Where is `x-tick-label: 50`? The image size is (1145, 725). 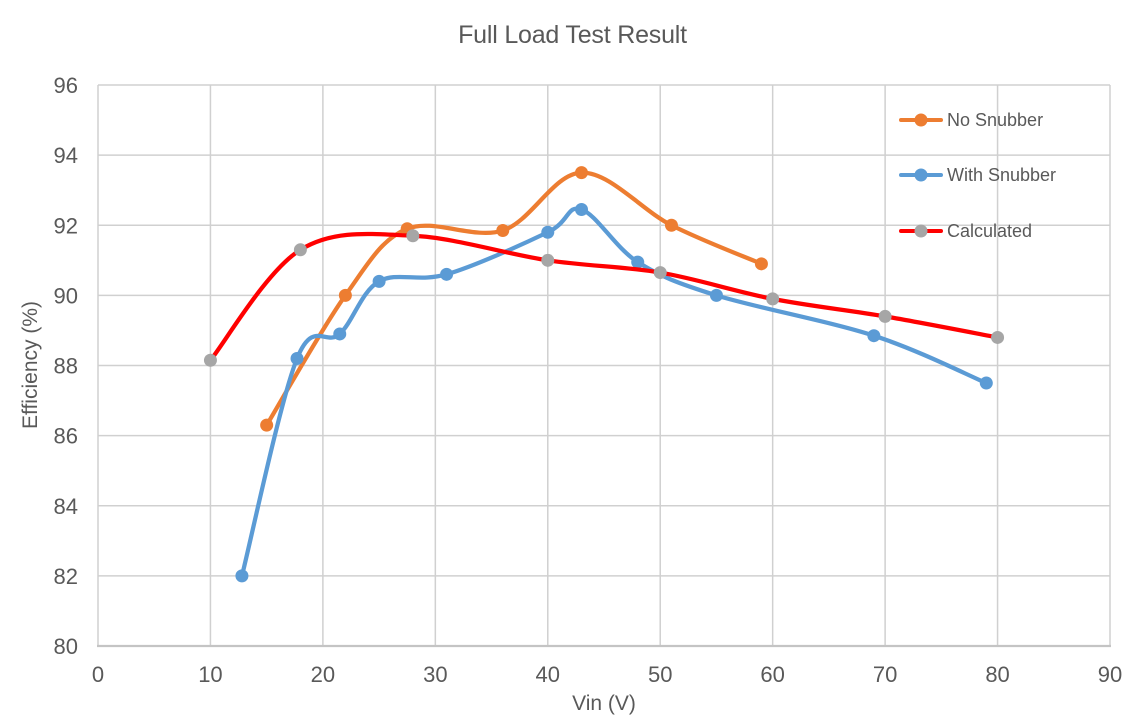 x-tick-label: 50 is located at coordinates (660, 674).